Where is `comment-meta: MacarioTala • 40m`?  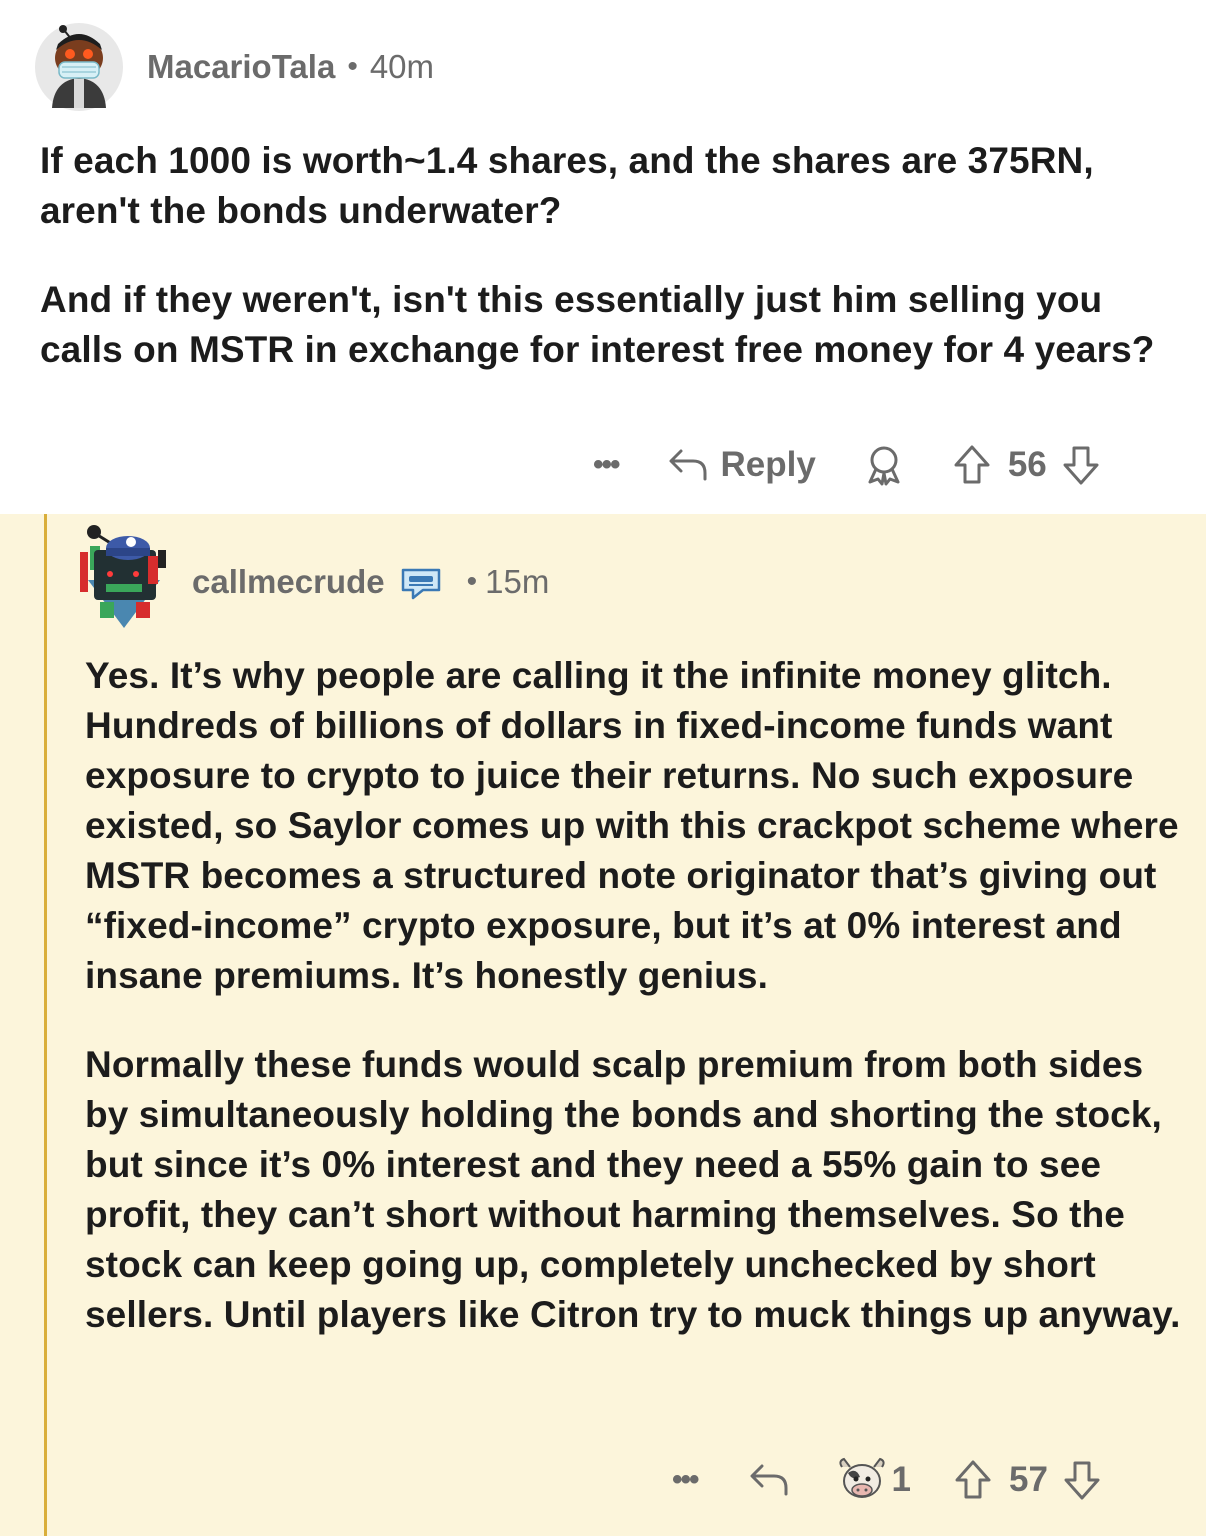 comment-meta: MacarioTala • 40m is located at coordinates (290, 67).